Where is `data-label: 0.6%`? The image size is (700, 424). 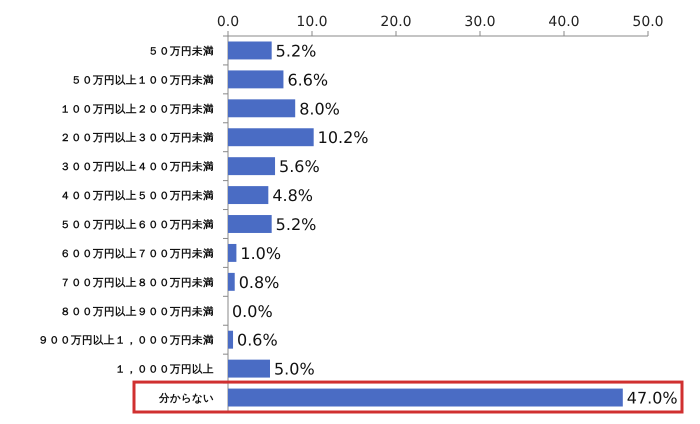
data-label: 0.6% is located at coordinates (257, 340).